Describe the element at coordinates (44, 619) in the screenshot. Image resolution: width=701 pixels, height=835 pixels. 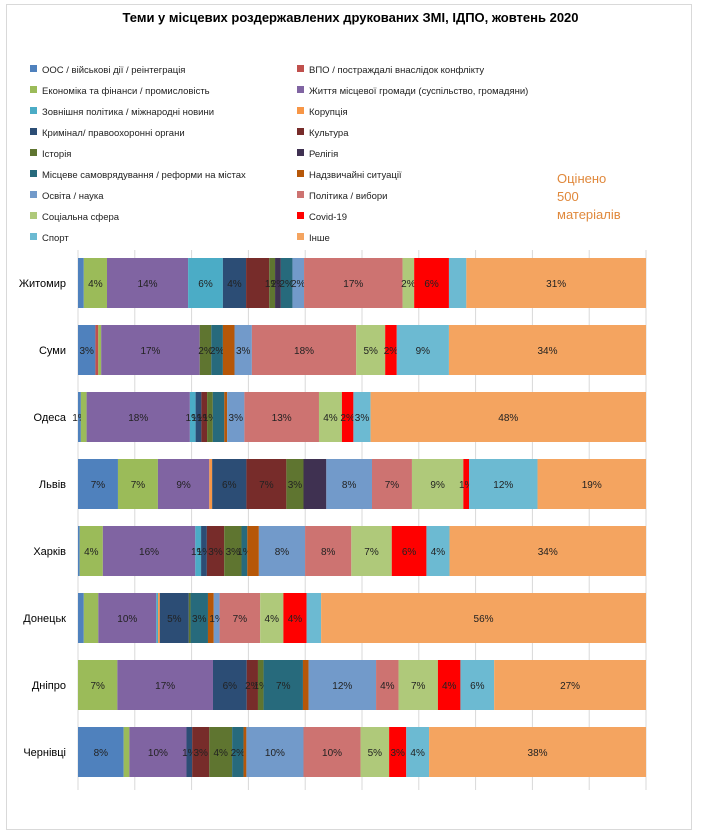
I see `category-label: Донецьк` at that location.